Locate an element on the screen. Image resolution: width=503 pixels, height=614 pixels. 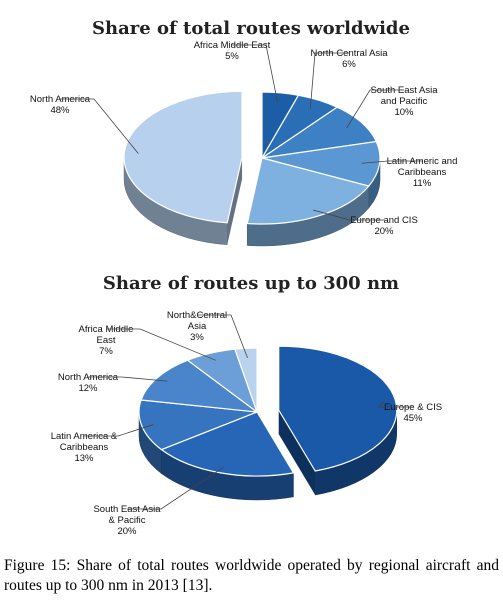
slice-value: 11% is located at coordinates (422, 183).